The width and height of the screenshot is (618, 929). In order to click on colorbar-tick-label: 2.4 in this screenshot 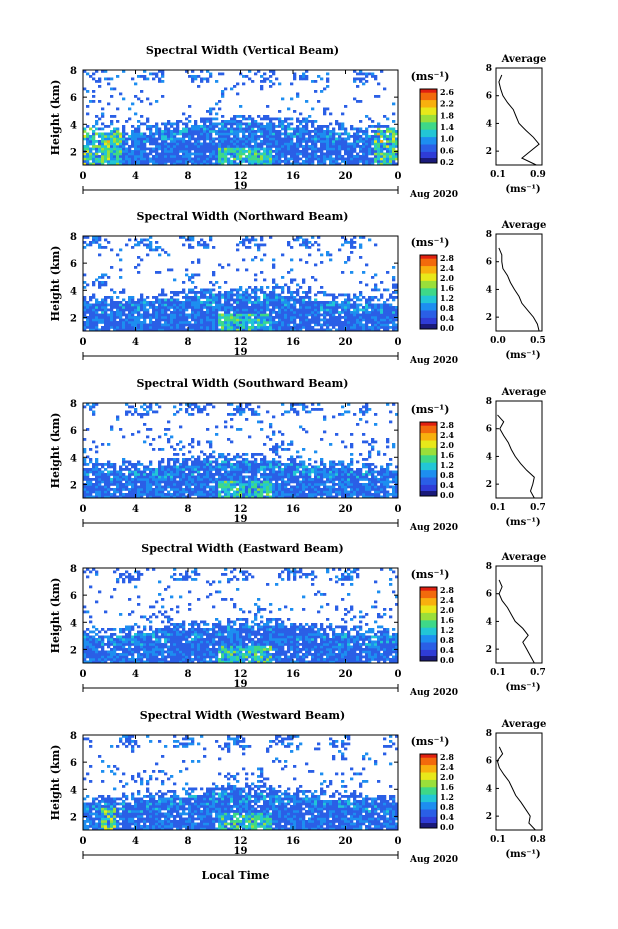, I will do `click(447, 268)`.